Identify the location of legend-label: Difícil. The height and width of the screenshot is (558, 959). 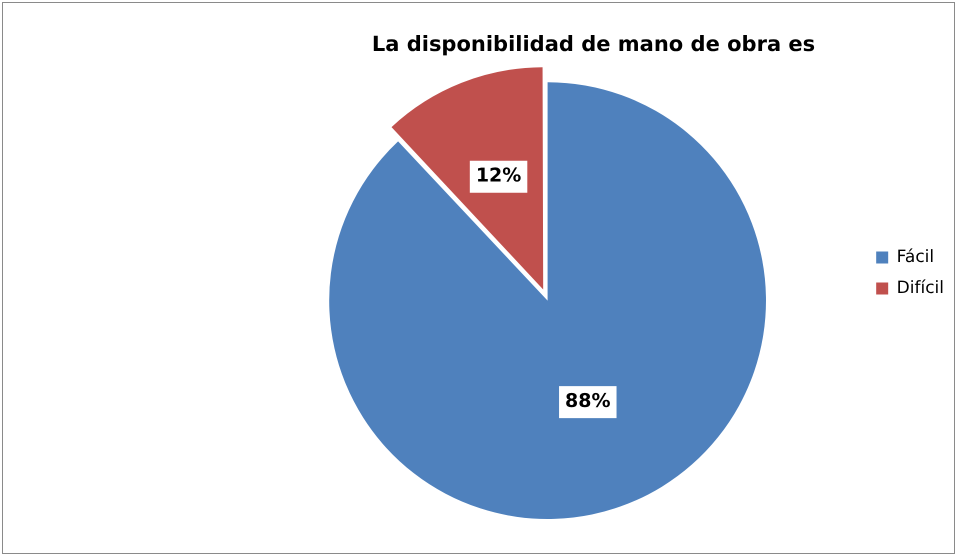
(920, 288).